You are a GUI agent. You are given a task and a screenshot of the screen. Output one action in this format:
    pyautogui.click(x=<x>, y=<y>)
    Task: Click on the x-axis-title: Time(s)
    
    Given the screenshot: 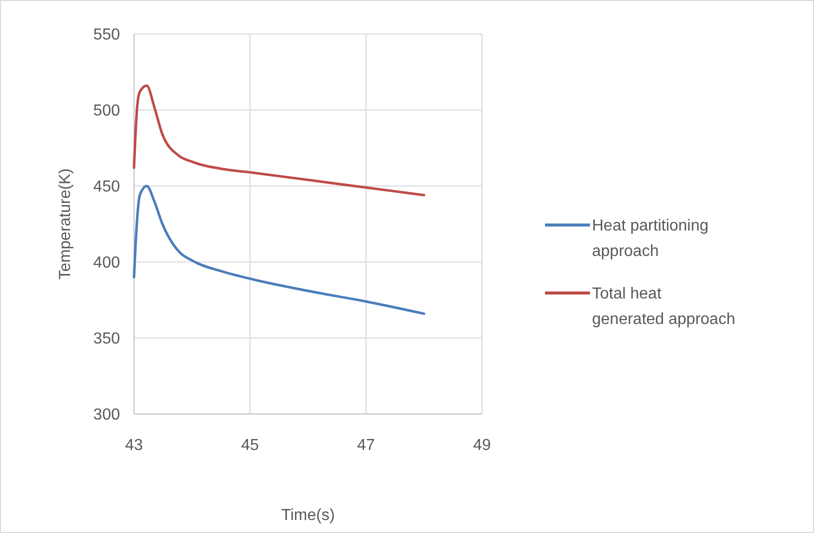 What is the action you would take?
    pyautogui.click(x=308, y=515)
    